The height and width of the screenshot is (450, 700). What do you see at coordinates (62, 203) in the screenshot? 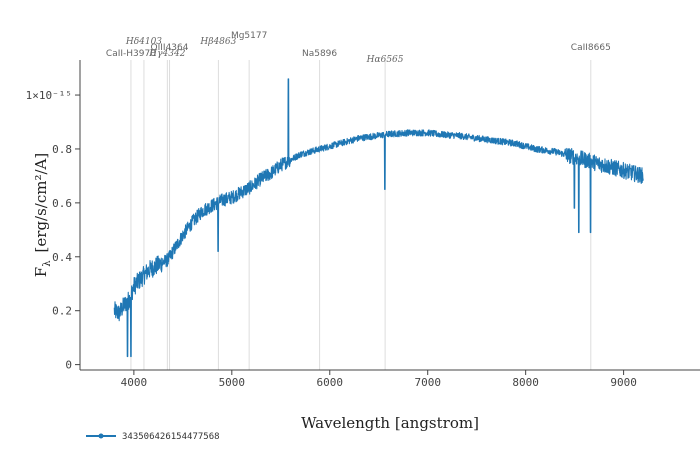
I see `y-tick-label: 0.6` at bounding box center [62, 203].